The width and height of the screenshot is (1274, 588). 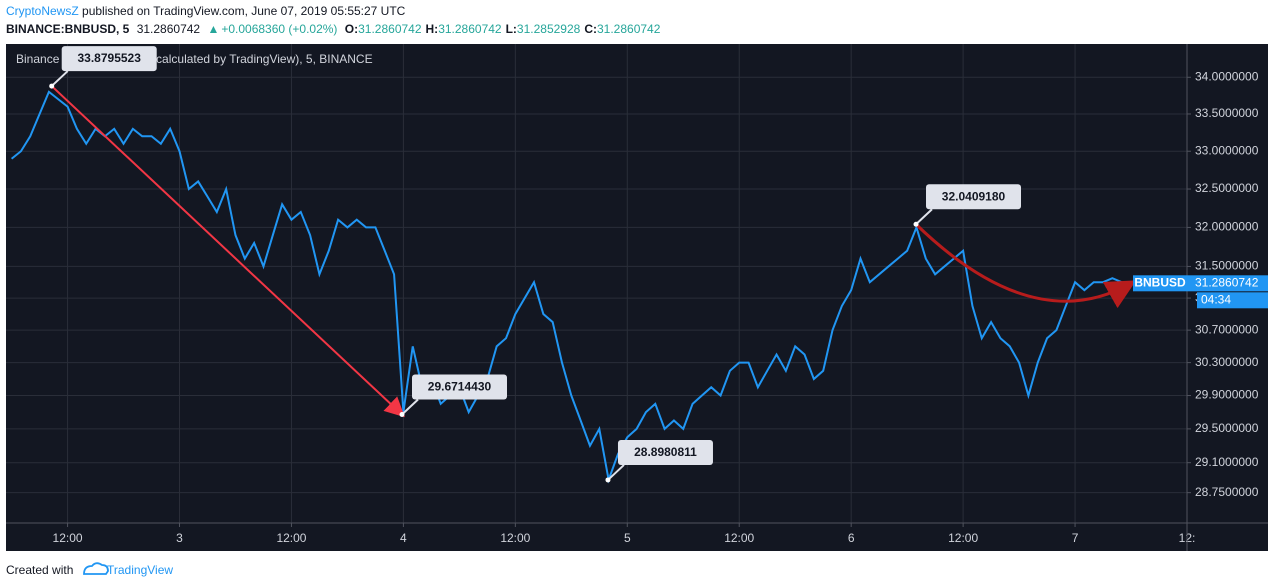 What do you see at coordinates (39, 570) in the screenshot?
I see `footer-created: Created with` at bounding box center [39, 570].